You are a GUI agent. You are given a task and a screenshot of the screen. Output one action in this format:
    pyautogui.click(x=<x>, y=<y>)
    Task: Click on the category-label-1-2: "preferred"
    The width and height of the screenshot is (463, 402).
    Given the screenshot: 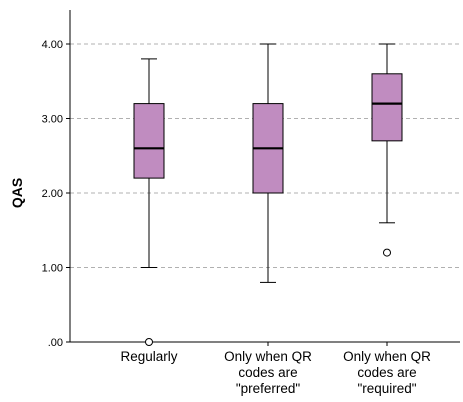 What is the action you would take?
    pyautogui.click(x=268, y=388)
    